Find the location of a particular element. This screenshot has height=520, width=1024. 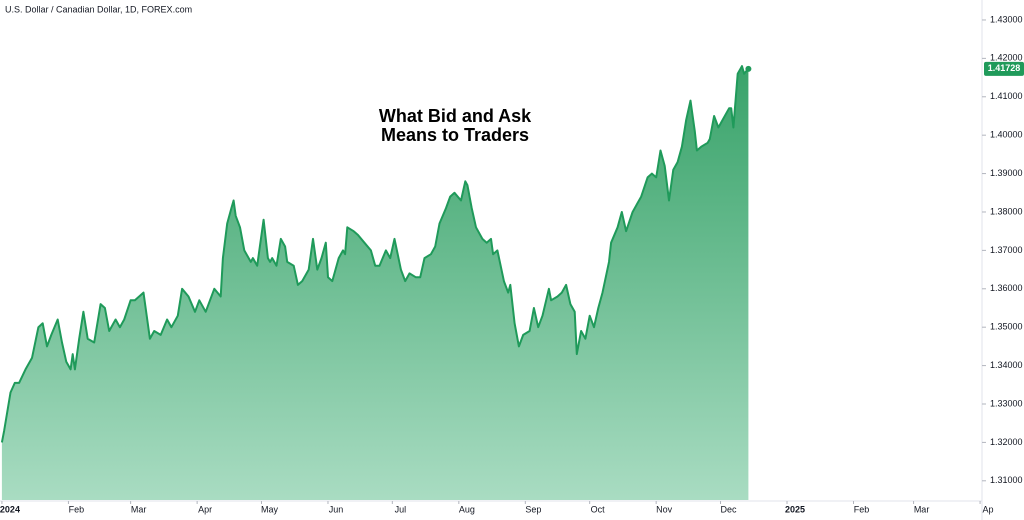

annotation: Means to Traders is located at coordinates (455, 135).